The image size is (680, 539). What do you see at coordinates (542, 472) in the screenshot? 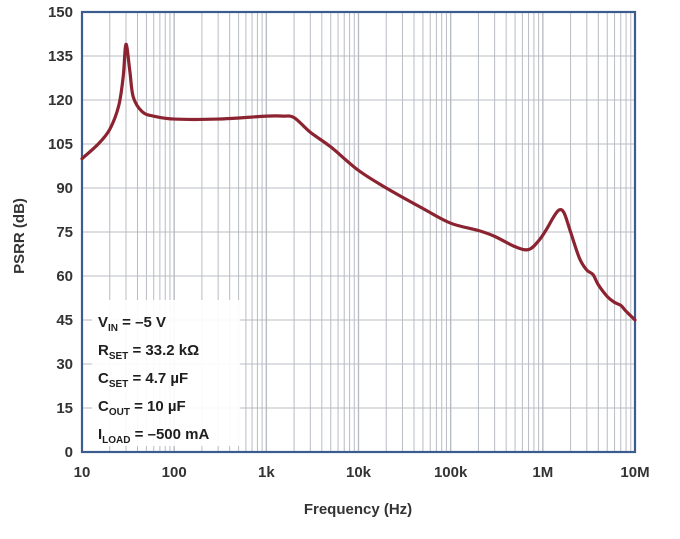
I see `x-tick-label: 1M` at bounding box center [542, 472].